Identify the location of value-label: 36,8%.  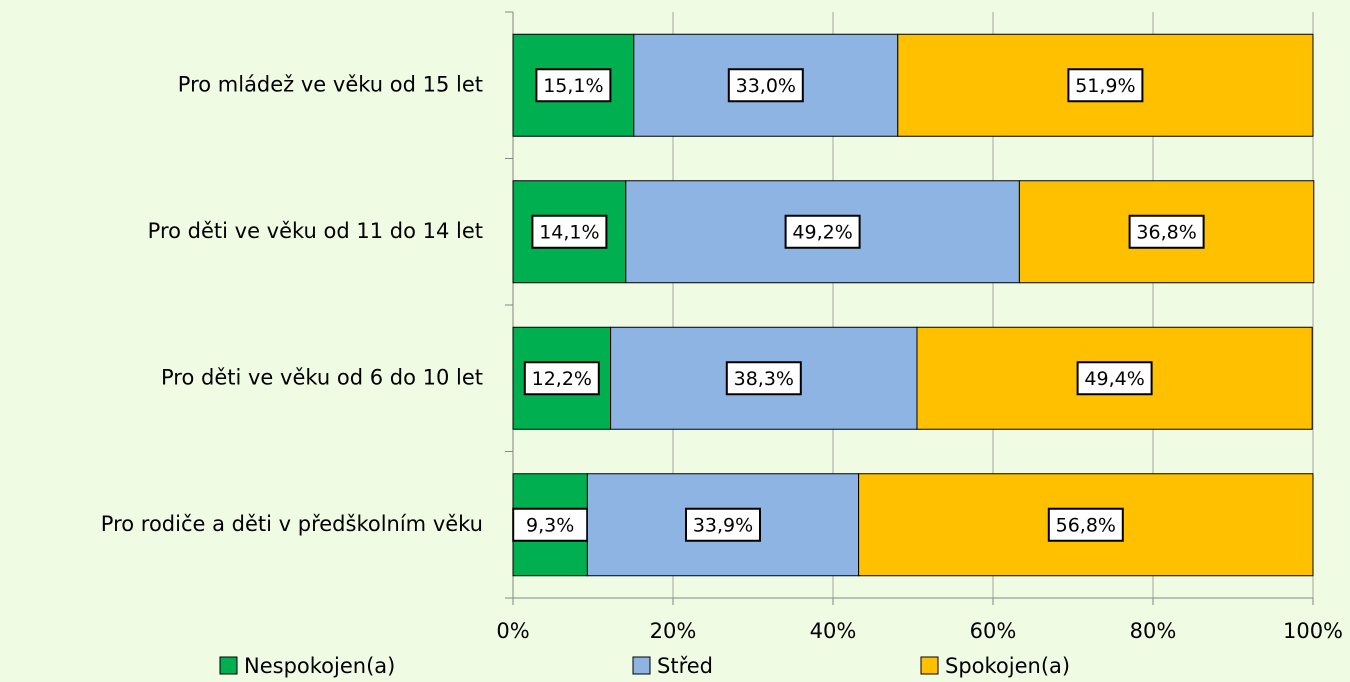
(1166, 232).